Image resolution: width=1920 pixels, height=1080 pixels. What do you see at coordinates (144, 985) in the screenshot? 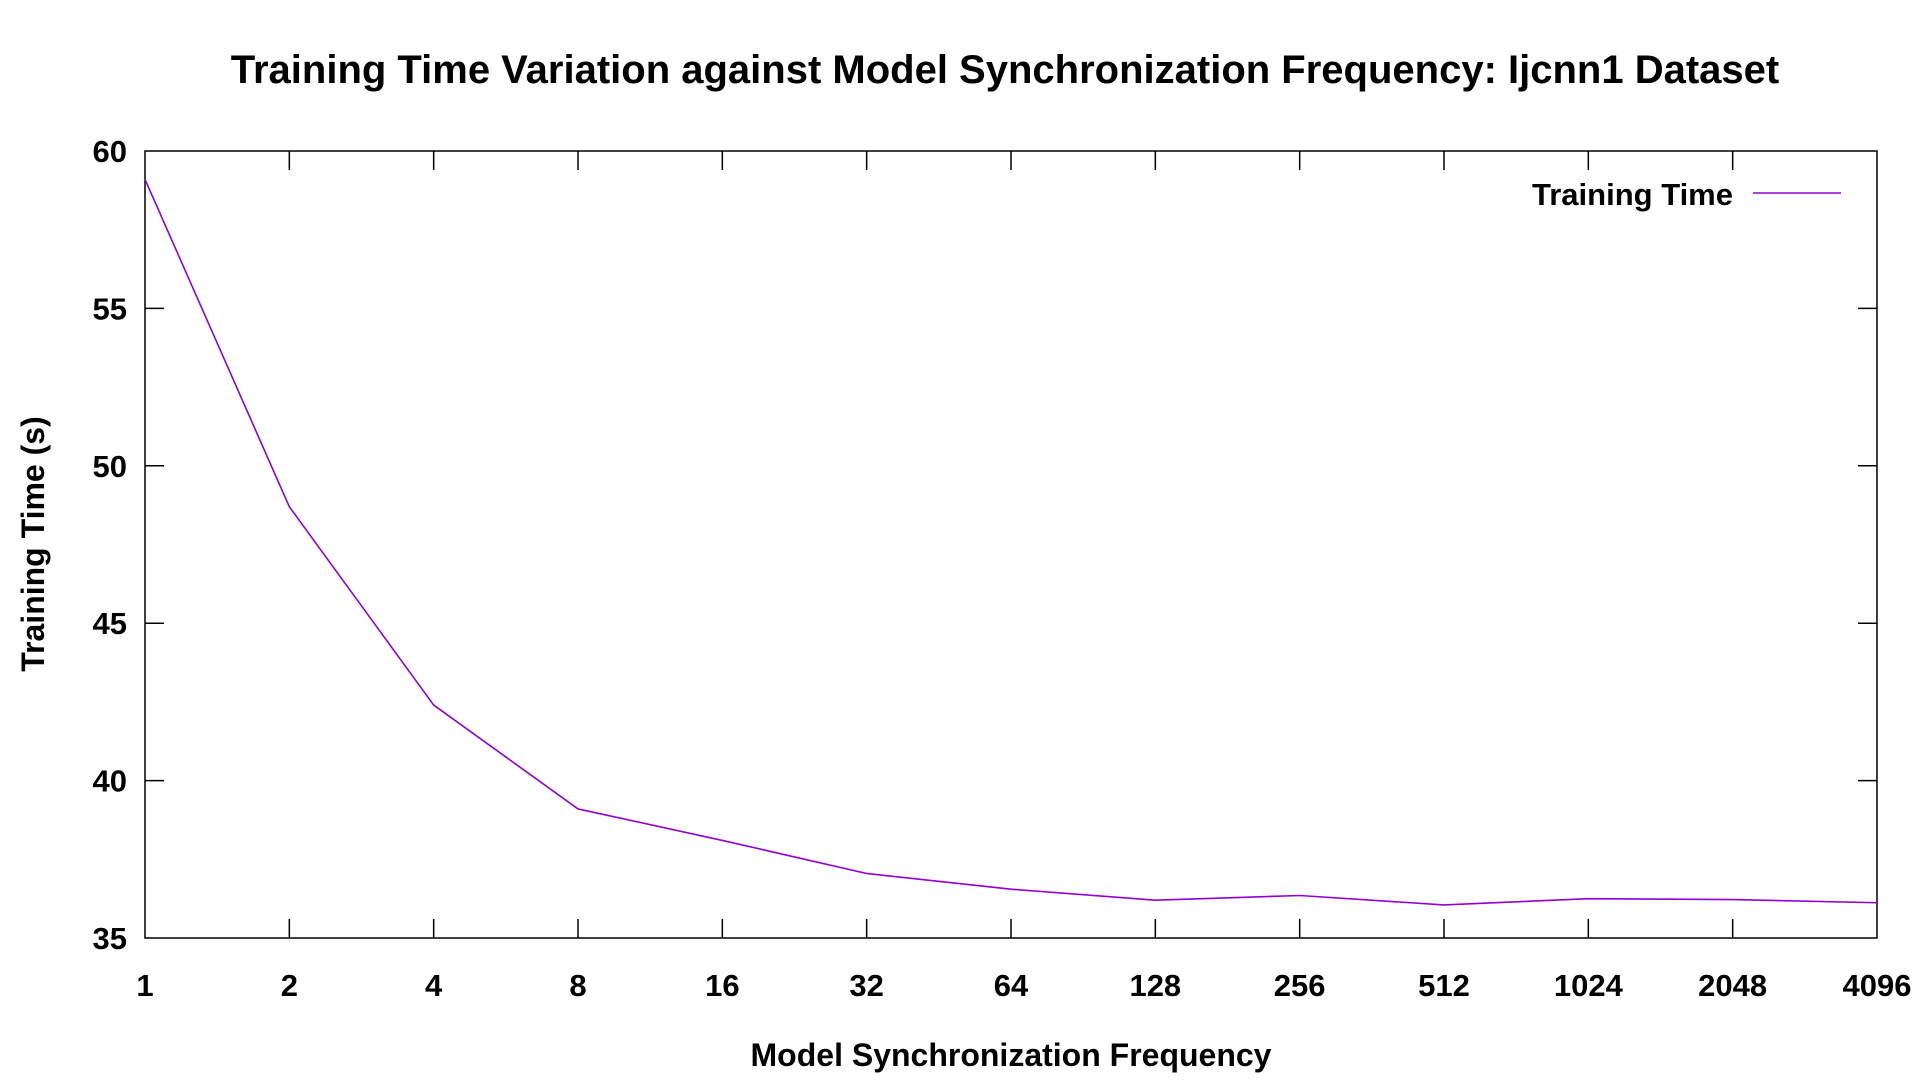
I see `x-tick-label: 1` at bounding box center [144, 985].